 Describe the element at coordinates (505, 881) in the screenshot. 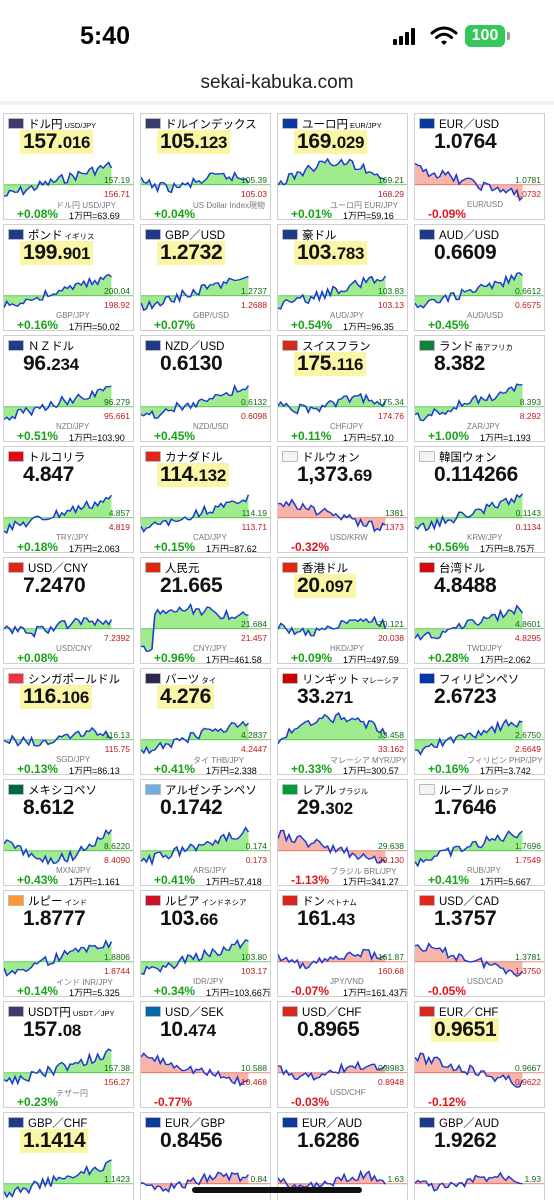

I see `per-10000-yen: 1万円=5,667` at that location.